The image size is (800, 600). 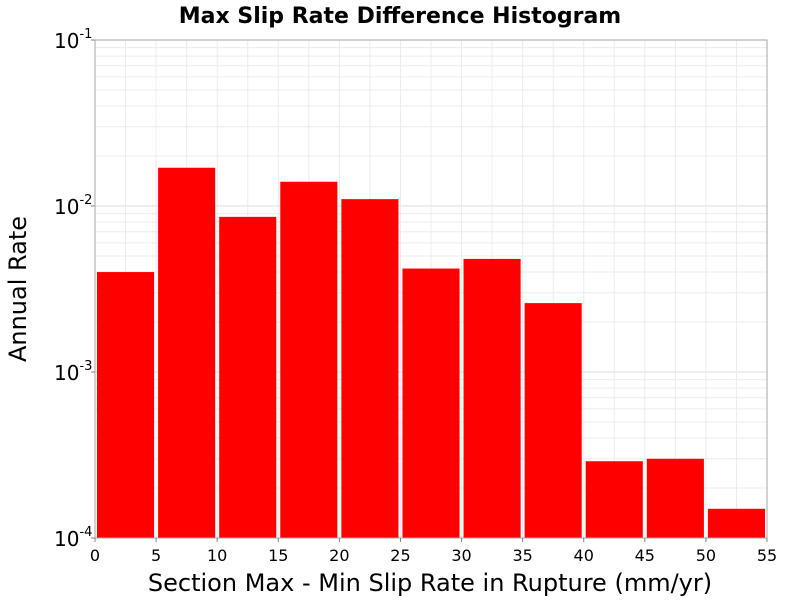 What do you see at coordinates (461, 555) in the screenshot?
I see `x-tick-label: 30` at bounding box center [461, 555].